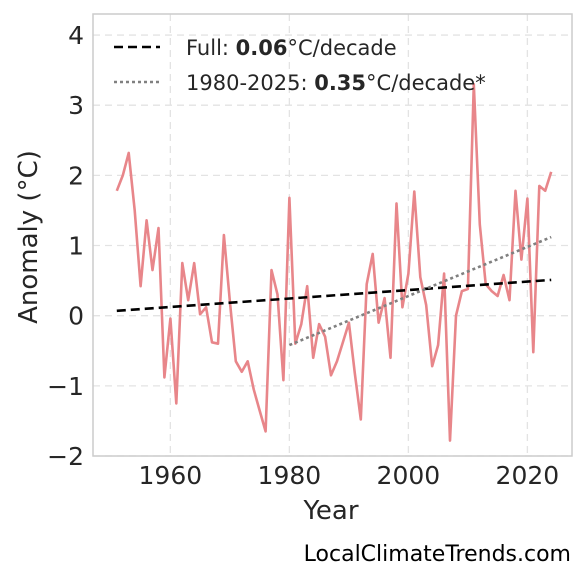 The image size is (585, 580). Describe the element at coordinates (290, 475) in the screenshot. I see `x-tick-label: 1980` at that location.